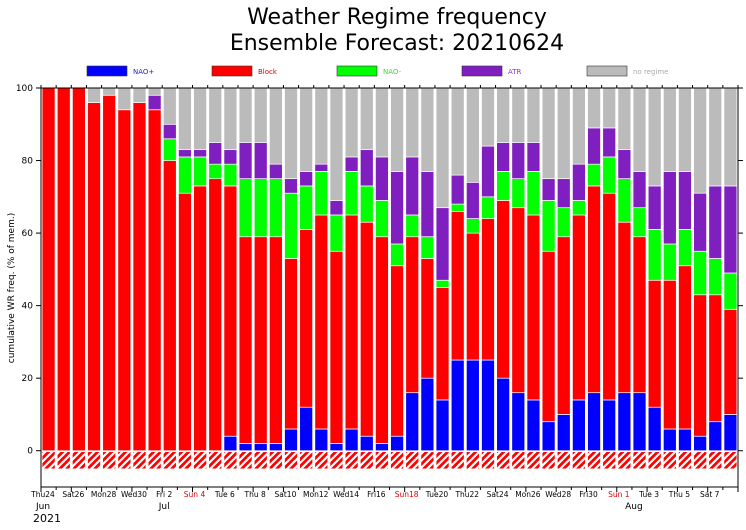 Image resolution: width=746 pixels, height=530 pixels. I want to click on x-tick-label-18: Mon12, so click(316, 494).